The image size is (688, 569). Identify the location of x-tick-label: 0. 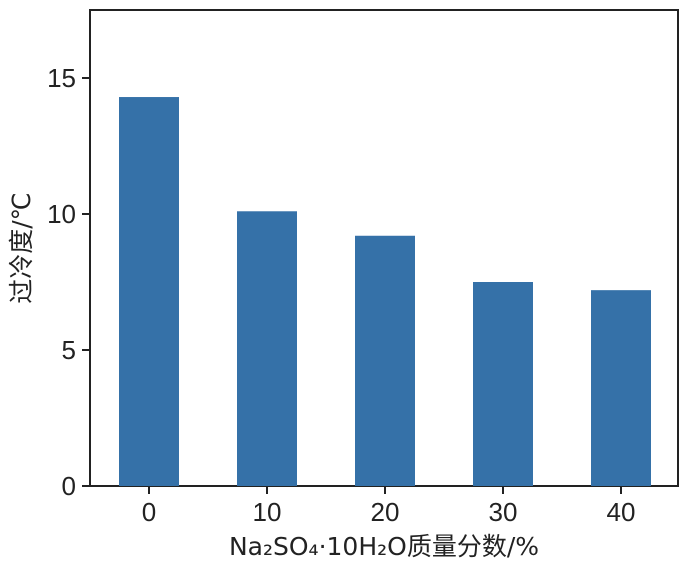
(149, 512).